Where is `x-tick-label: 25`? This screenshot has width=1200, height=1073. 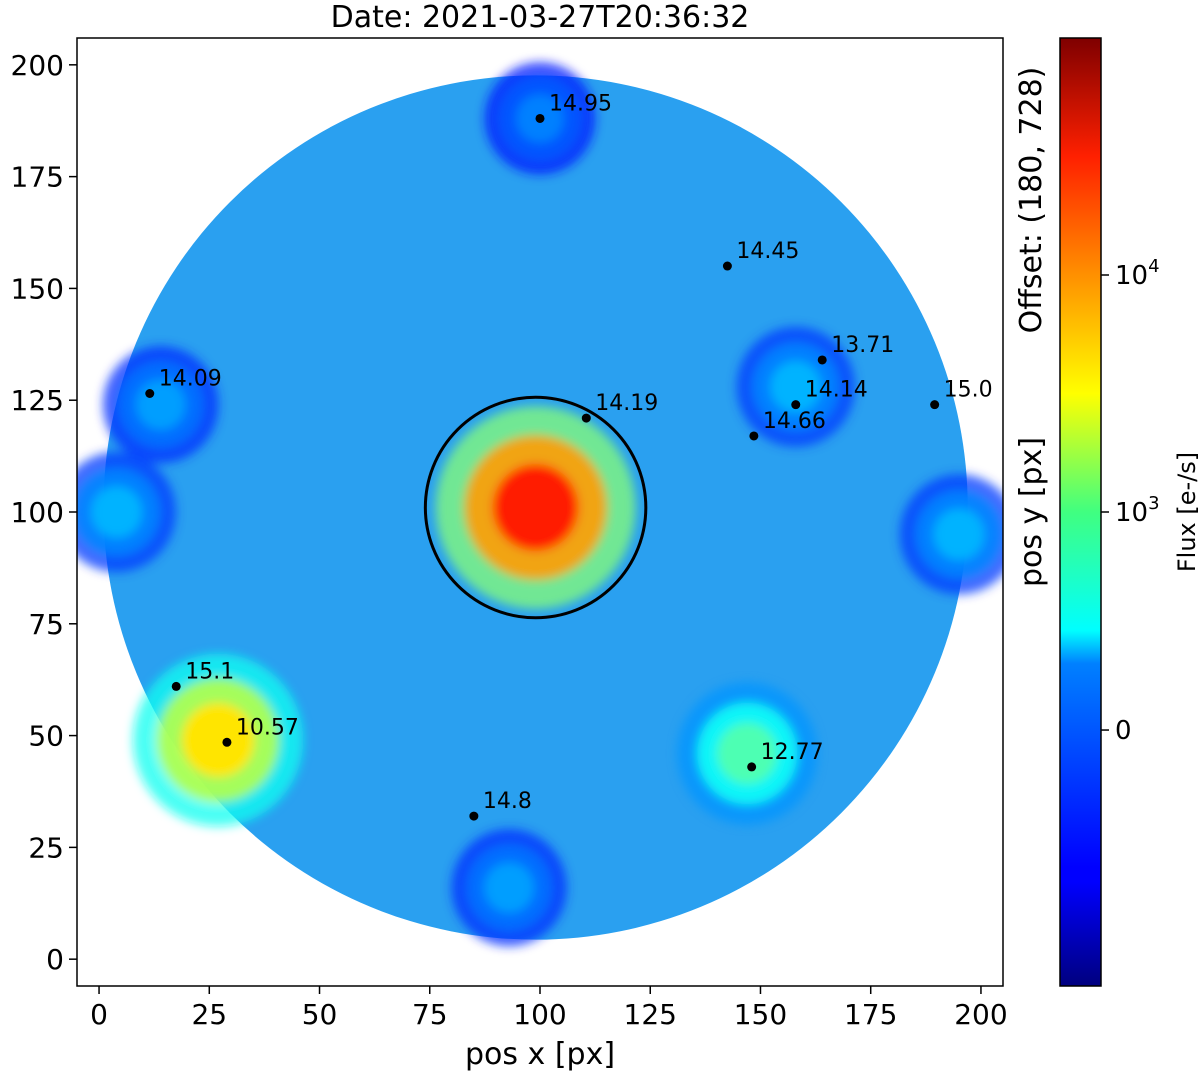 x-tick-label: 25 is located at coordinates (209, 1014).